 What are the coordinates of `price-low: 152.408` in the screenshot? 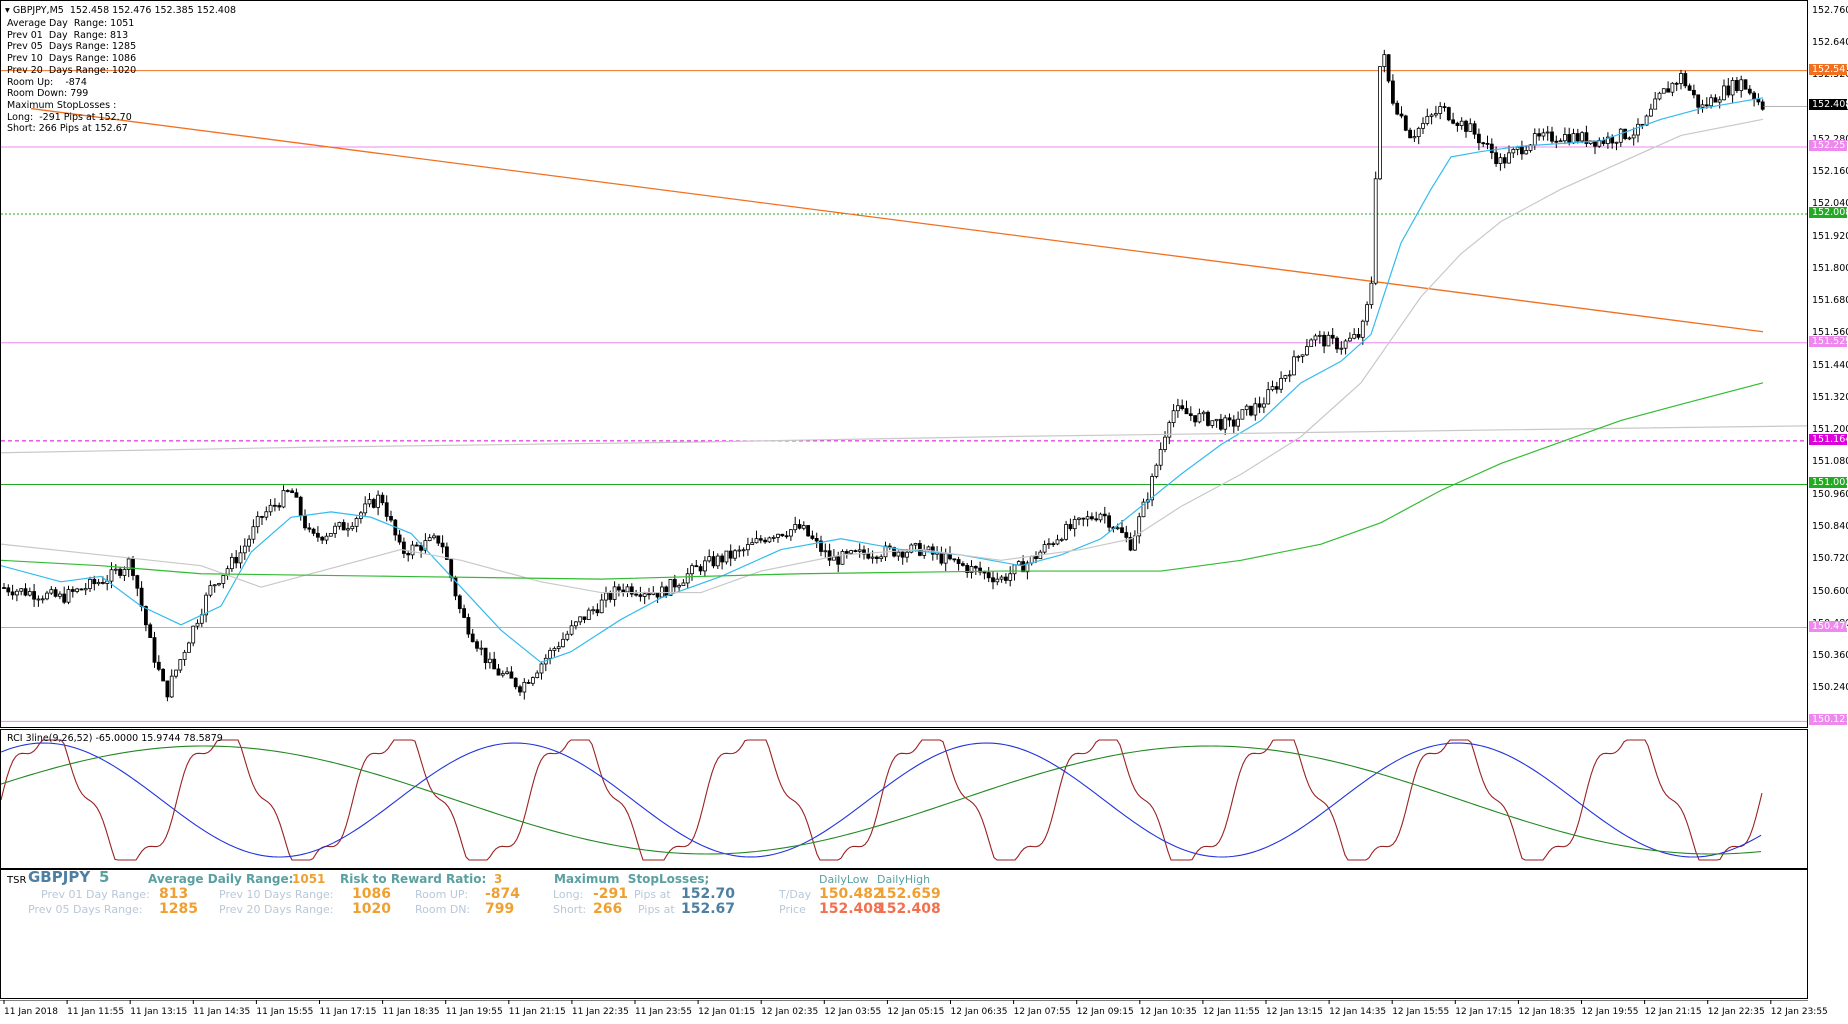 It's located at (851, 909).